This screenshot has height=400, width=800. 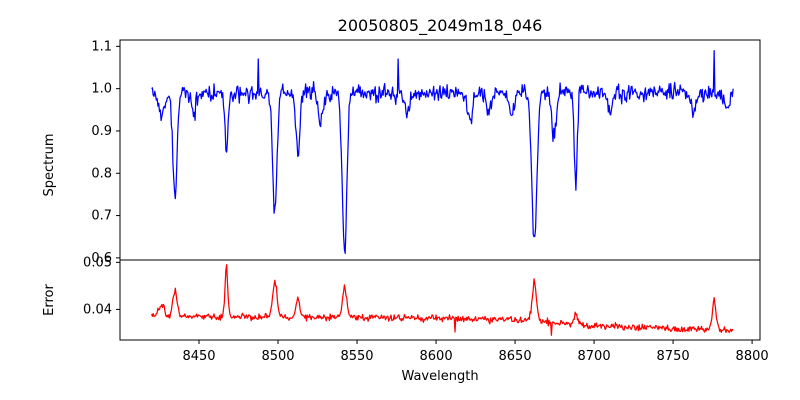 I want to click on spectrum-y-tick-label: 0.7, so click(x=101, y=216).